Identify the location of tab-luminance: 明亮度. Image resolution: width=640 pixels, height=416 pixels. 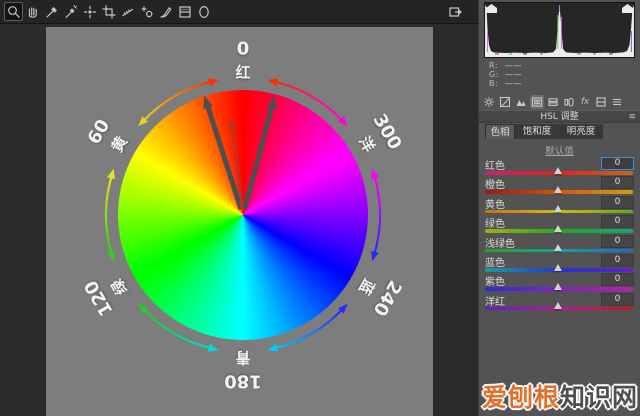
(581, 131).